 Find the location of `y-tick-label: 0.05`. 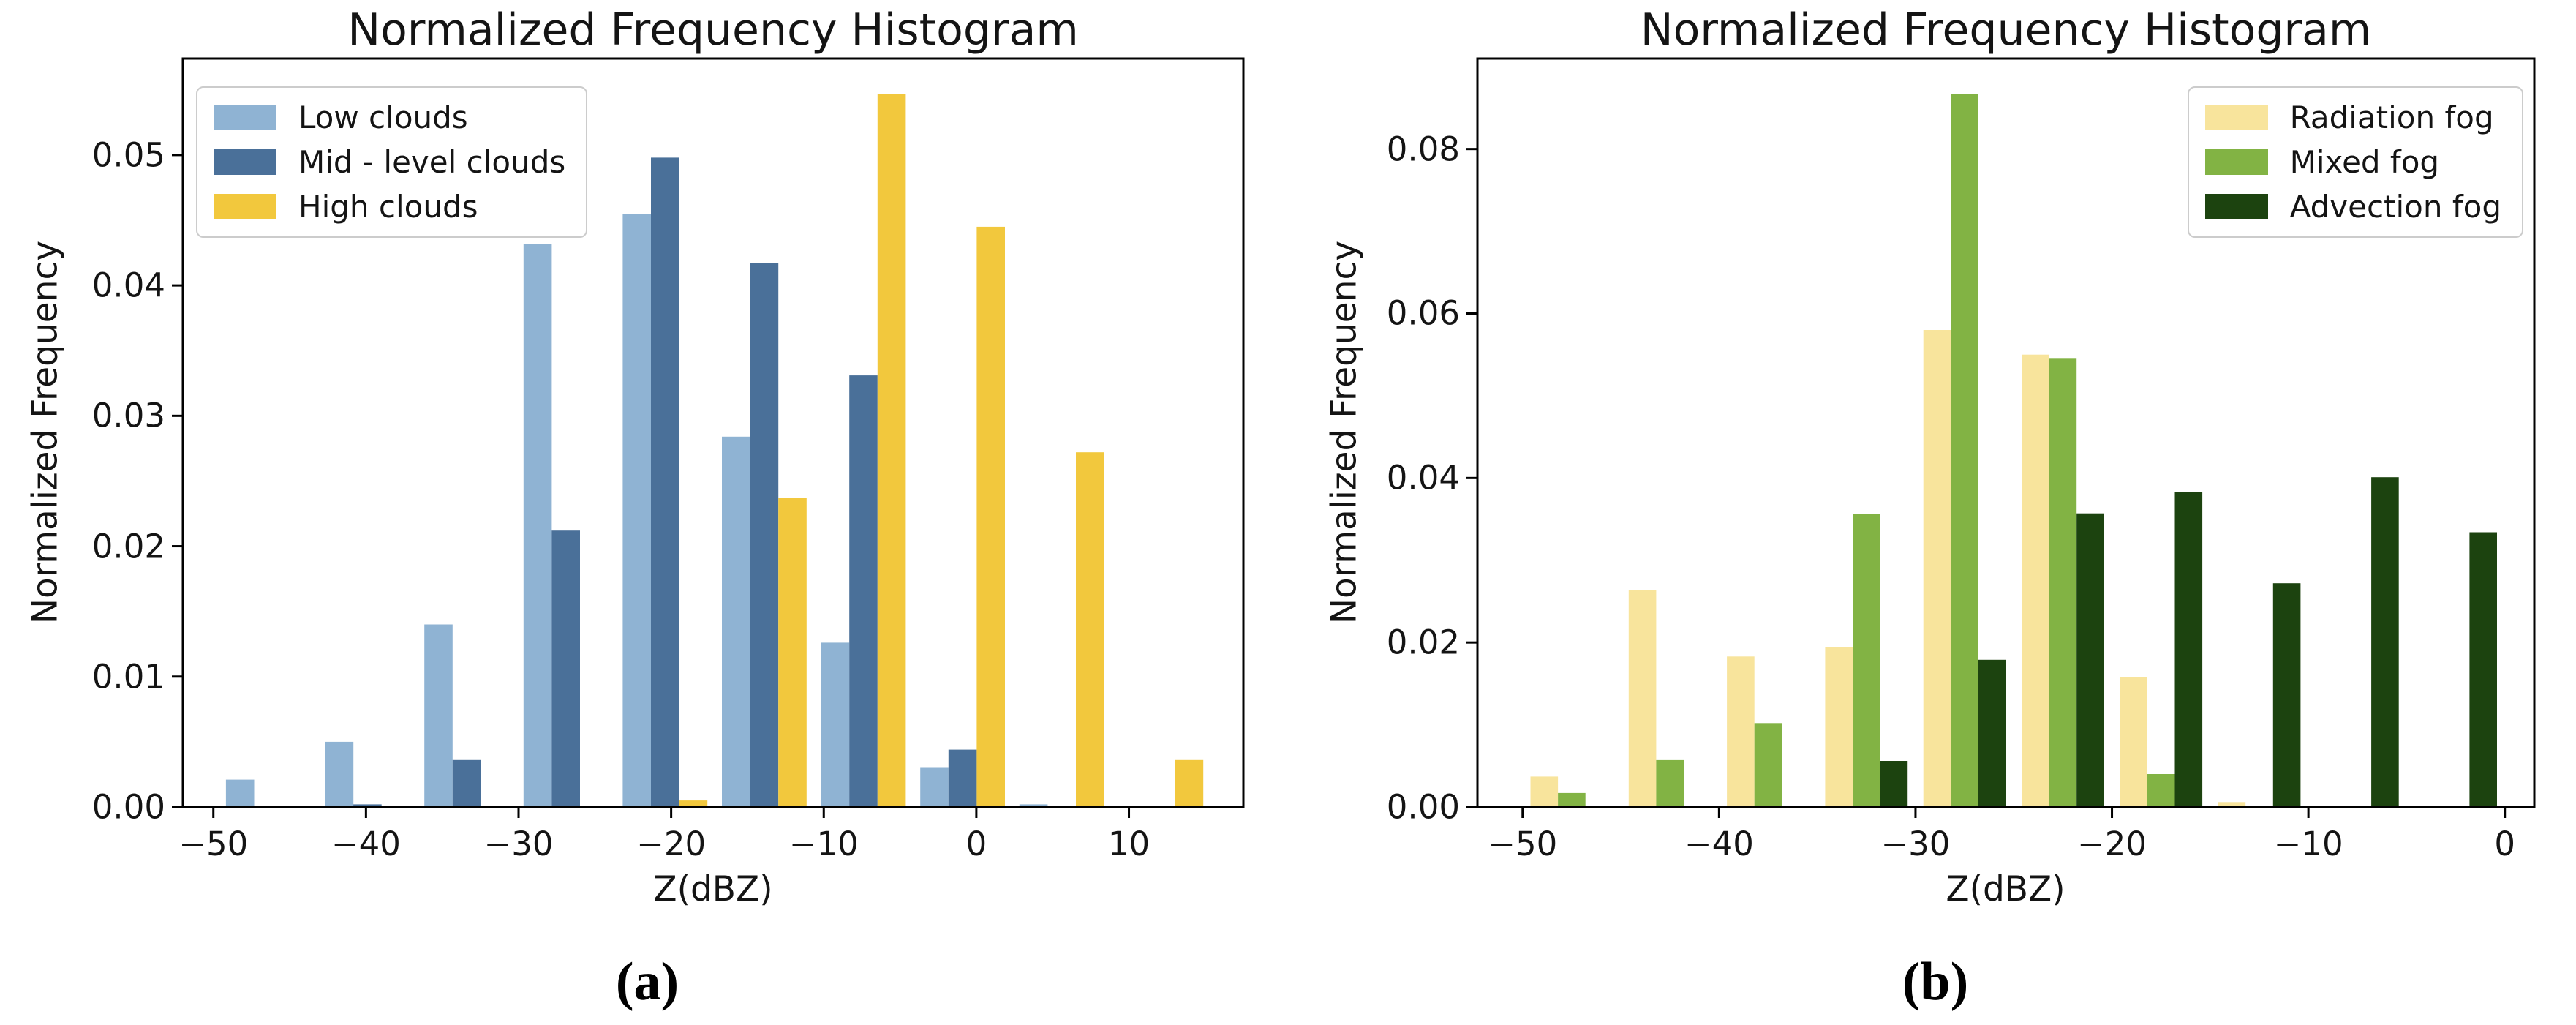

y-tick-label: 0.05 is located at coordinates (128, 155).